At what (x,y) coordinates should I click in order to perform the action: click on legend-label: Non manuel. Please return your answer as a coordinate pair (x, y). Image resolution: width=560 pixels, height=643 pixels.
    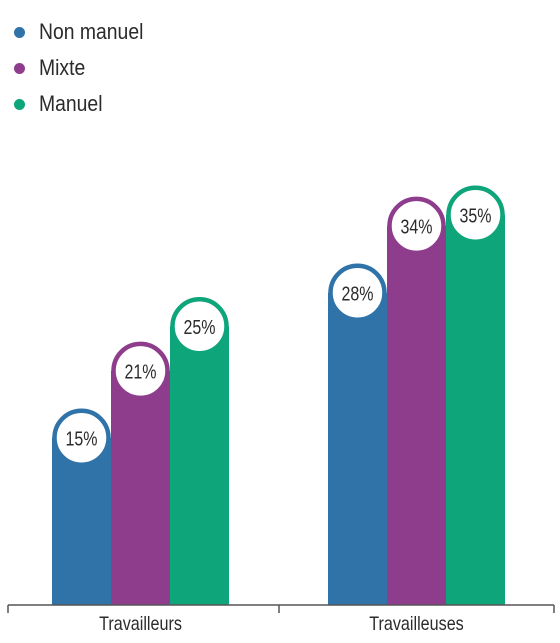
    Looking at the image, I should click on (91, 31).